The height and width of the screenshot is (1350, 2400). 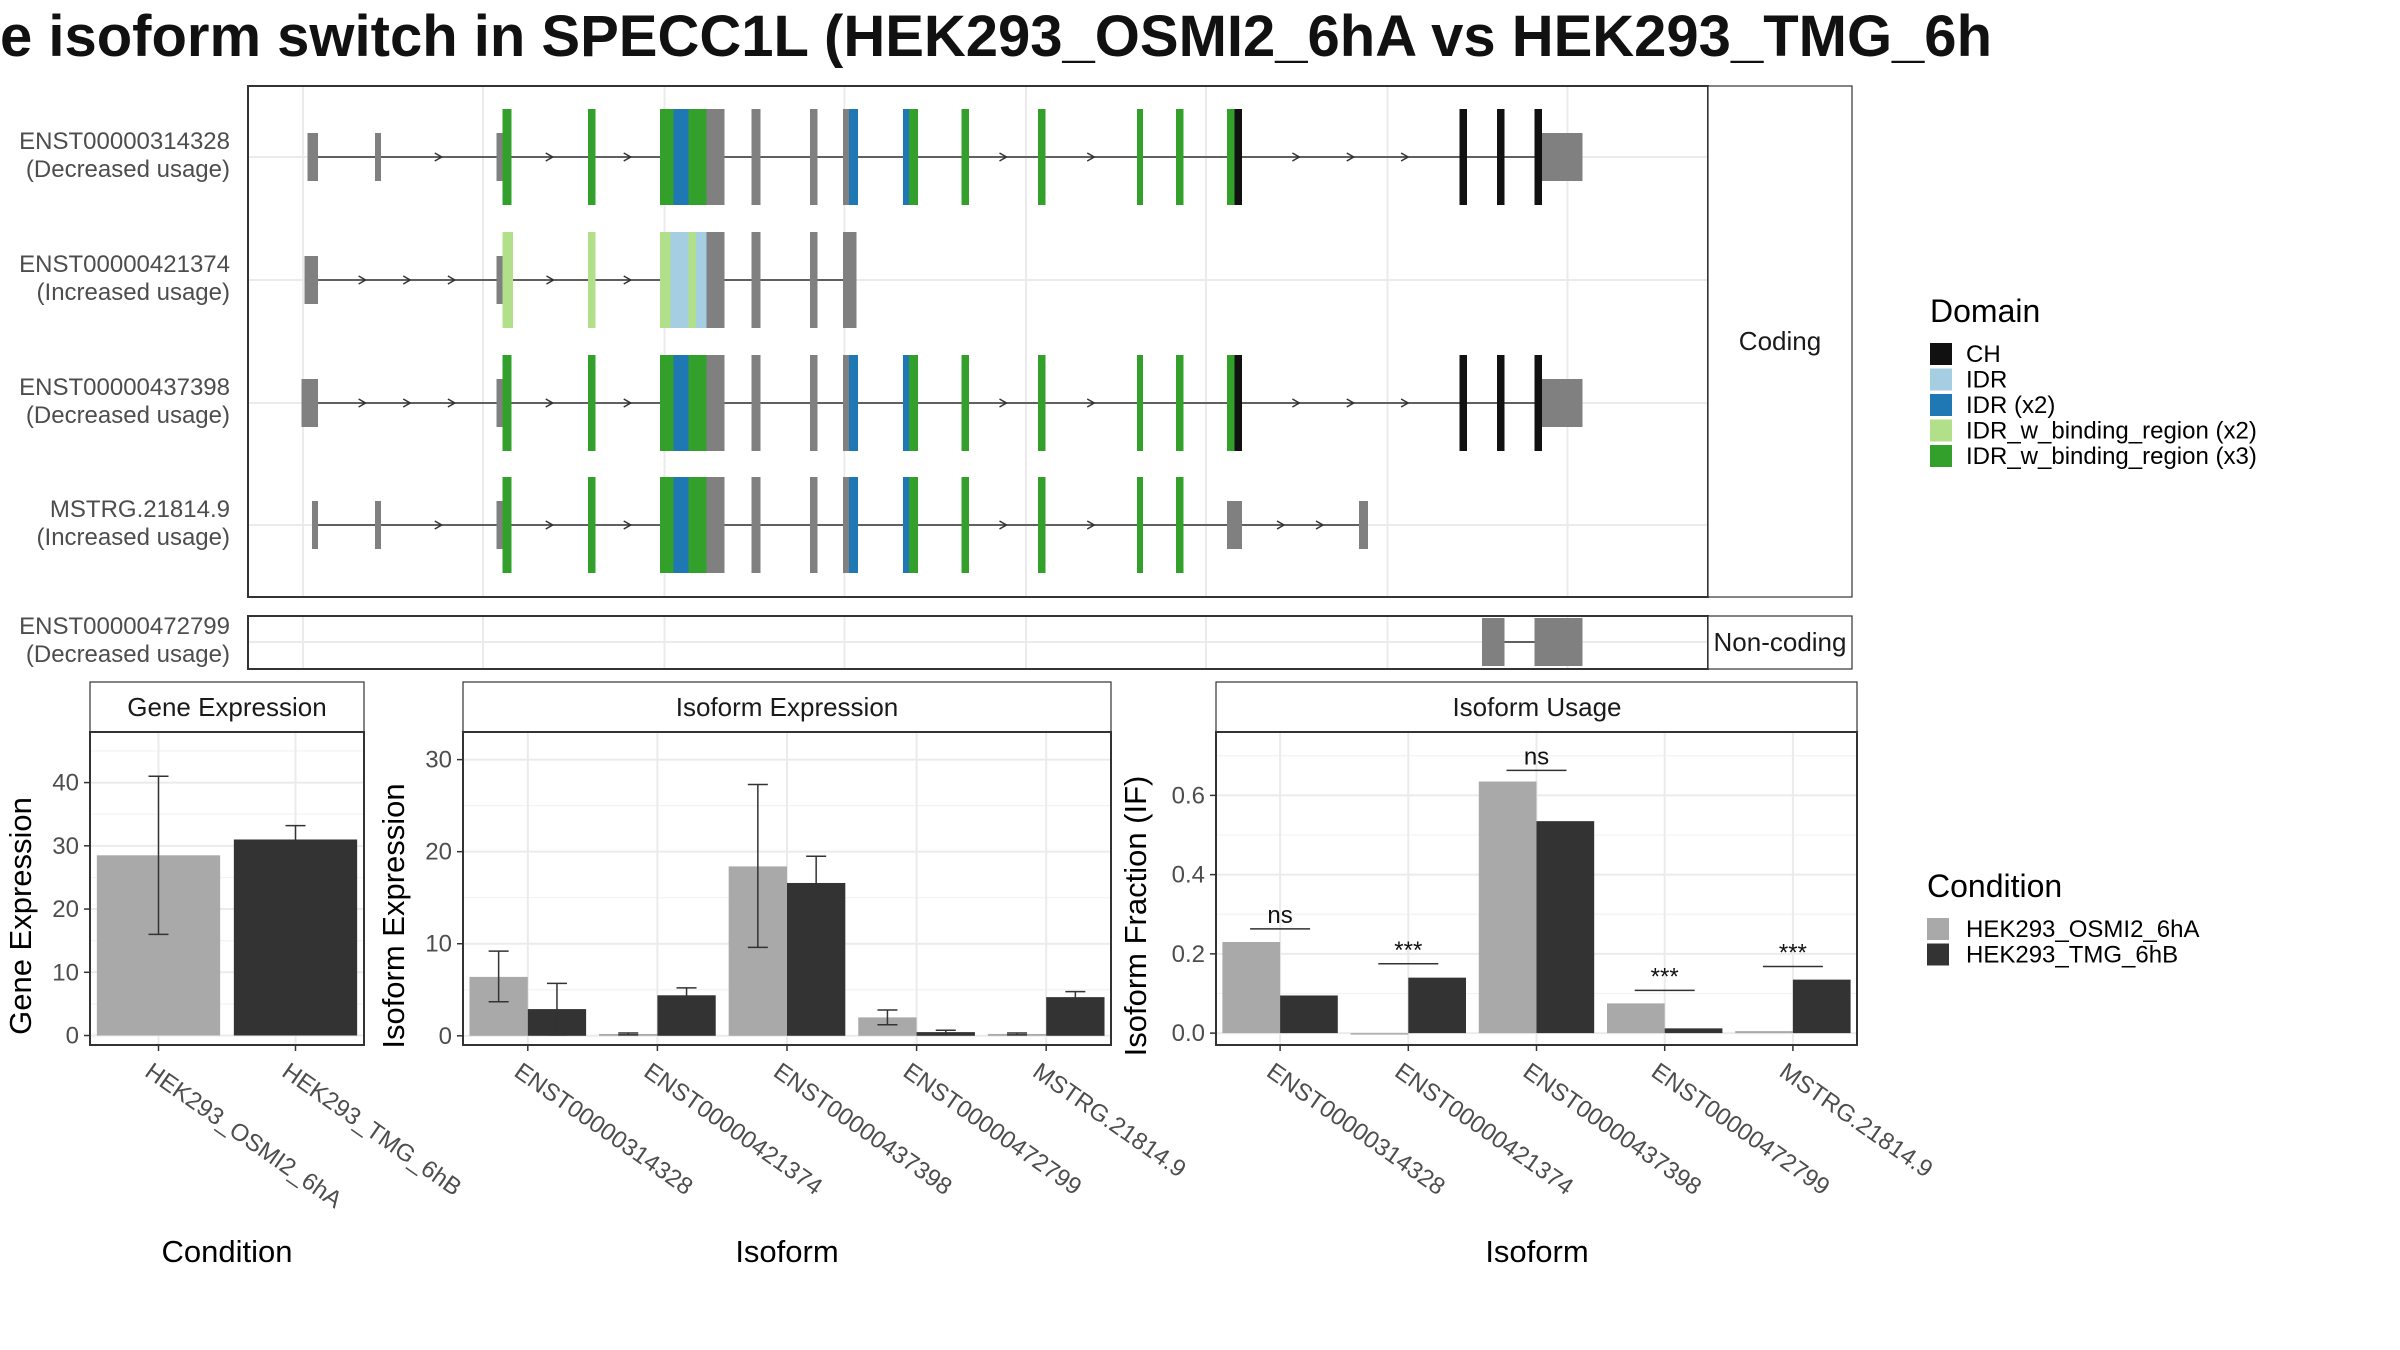 What do you see at coordinates (226, 707) in the screenshot?
I see `gene-expression-title: Gene Expression` at bounding box center [226, 707].